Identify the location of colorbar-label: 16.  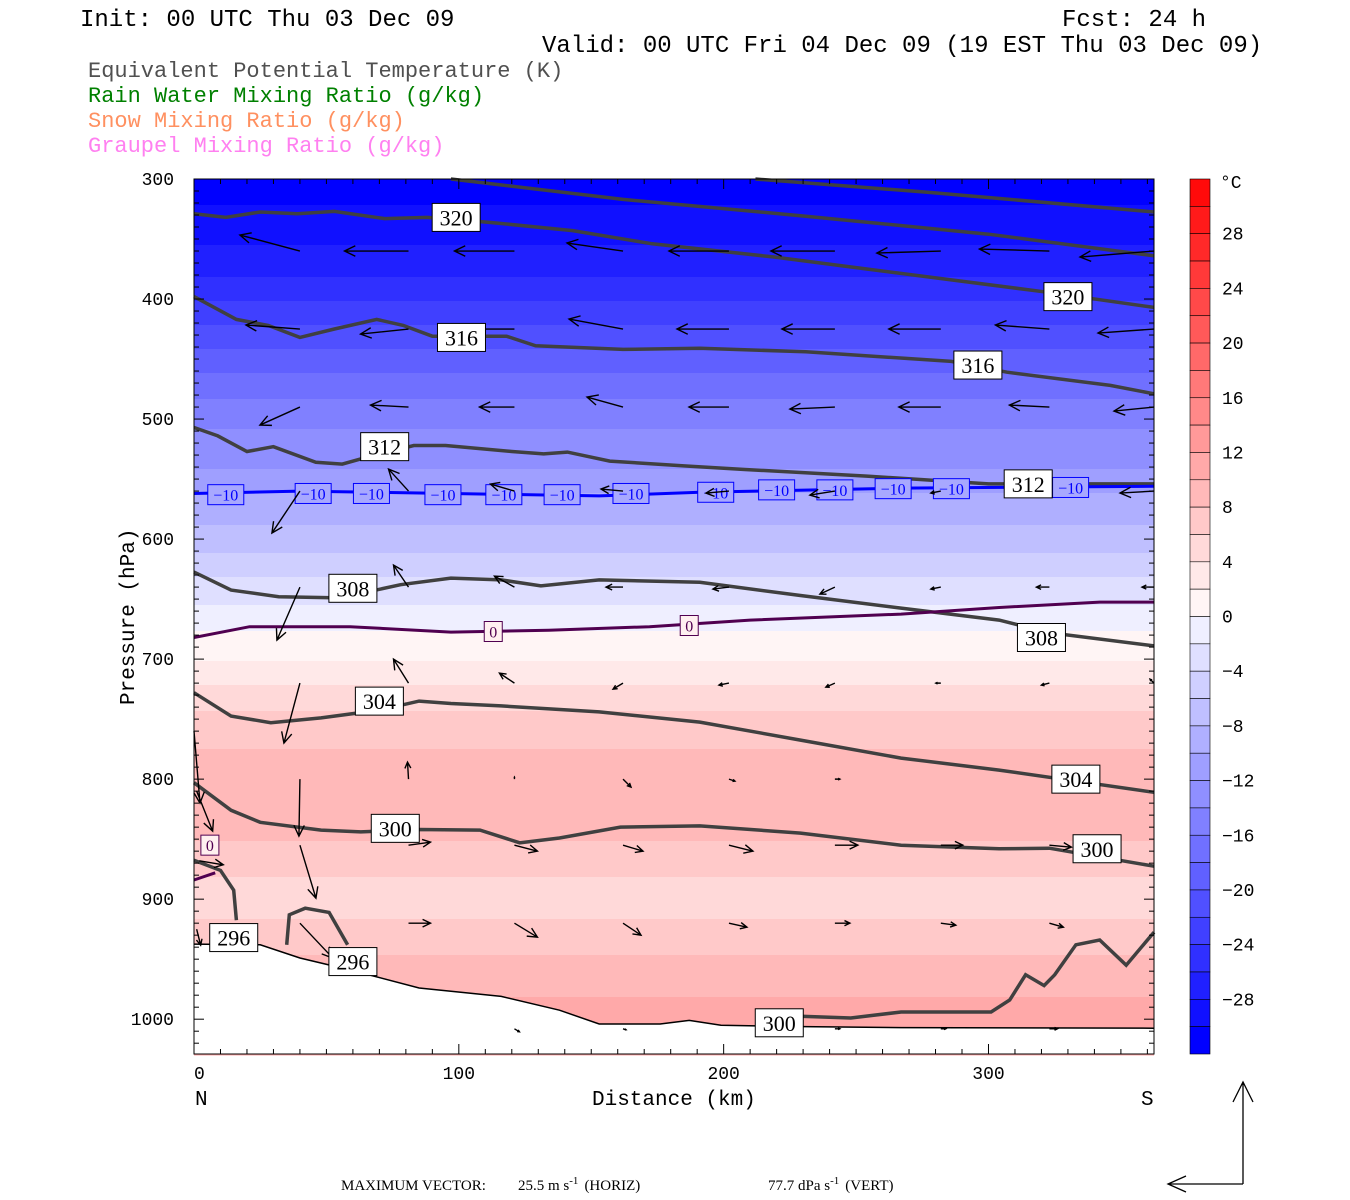
(1233, 400).